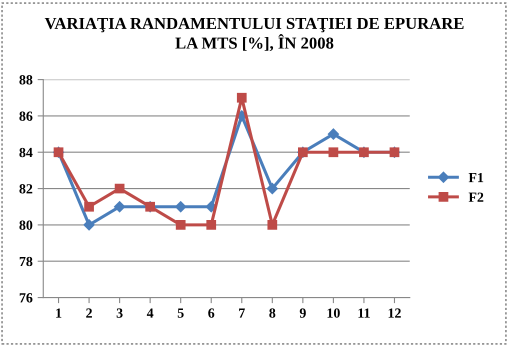  I want to click on x-tick-label: 4, so click(150, 313).